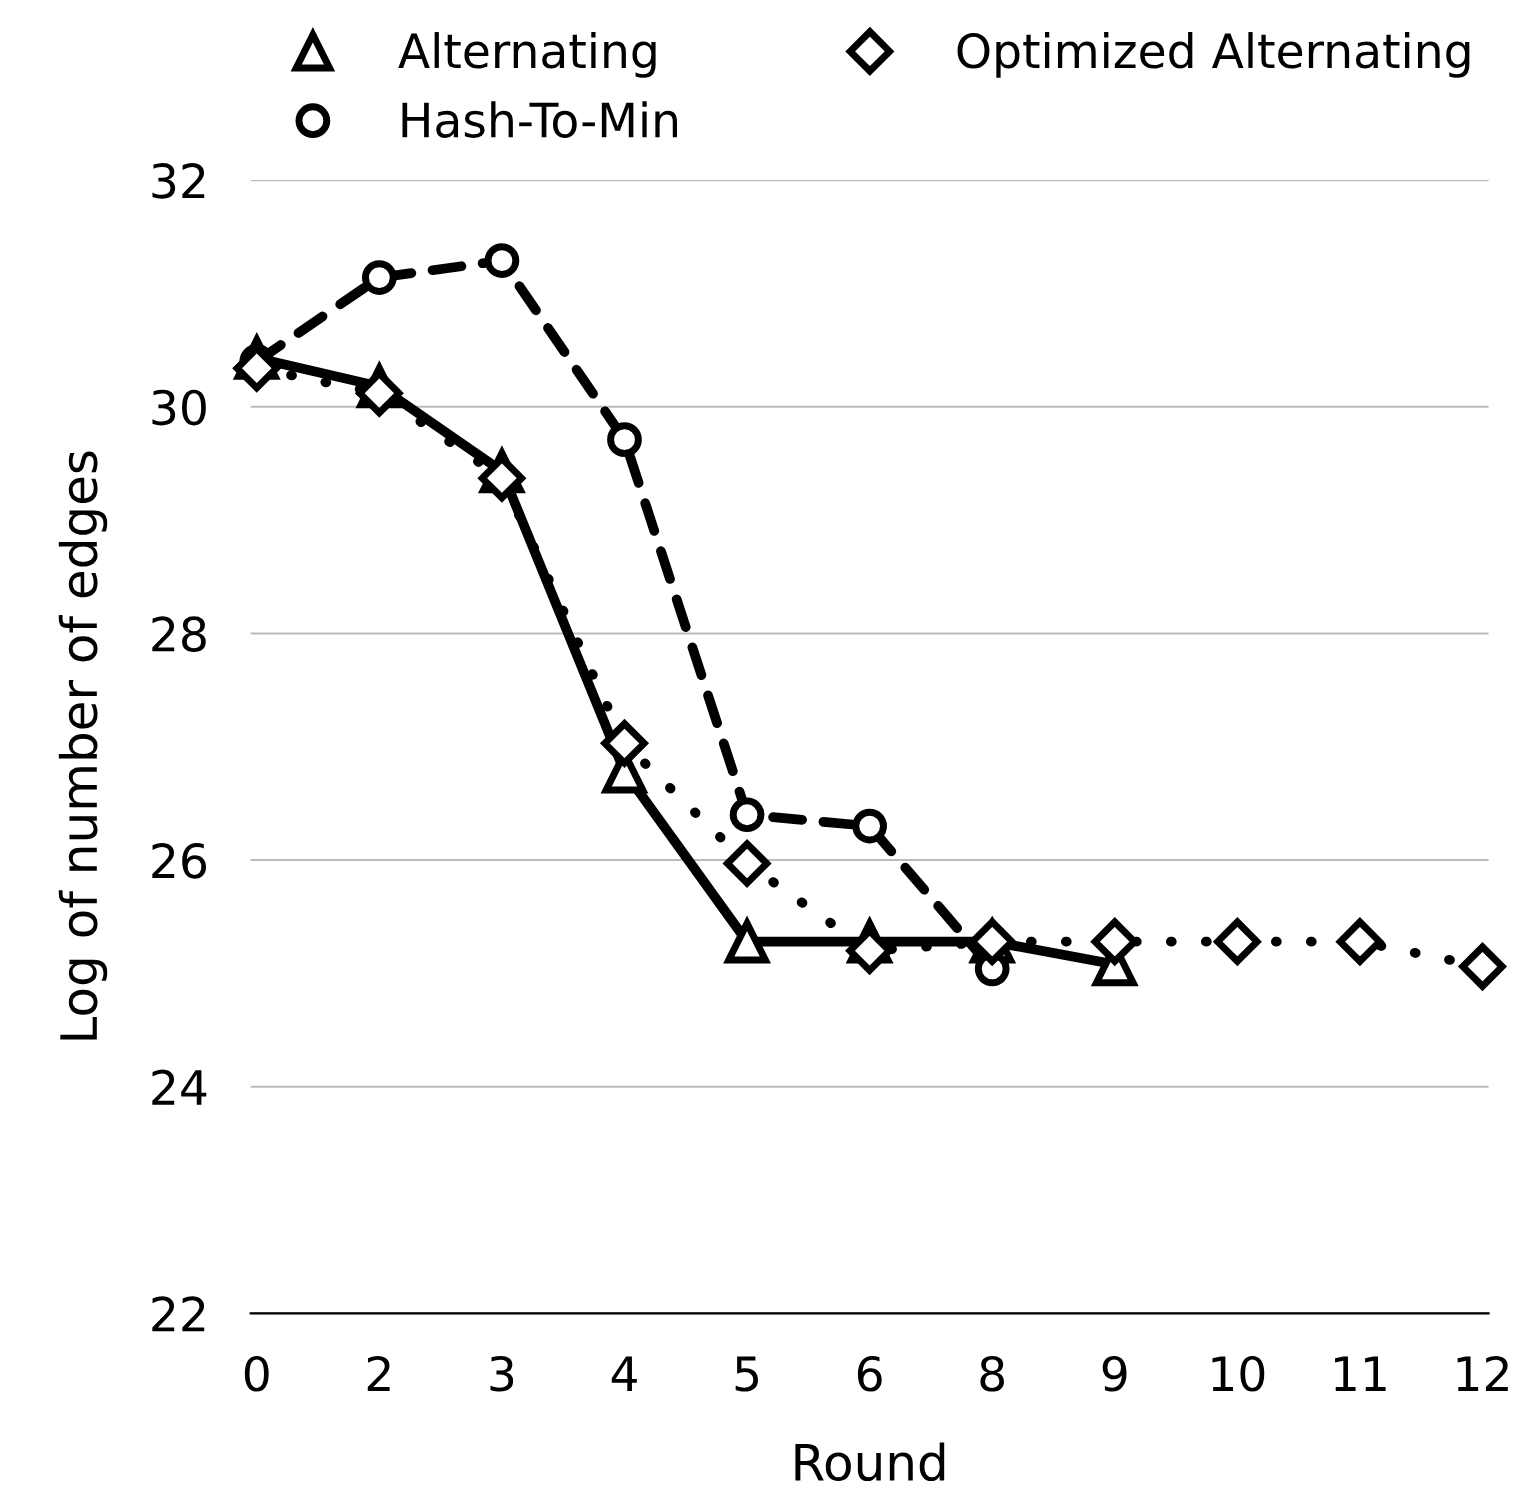 The width and height of the screenshot is (1519, 1501). What do you see at coordinates (1114, 1373) in the screenshot?
I see `x-tick-label: 9` at bounding box center [1114, 1373].